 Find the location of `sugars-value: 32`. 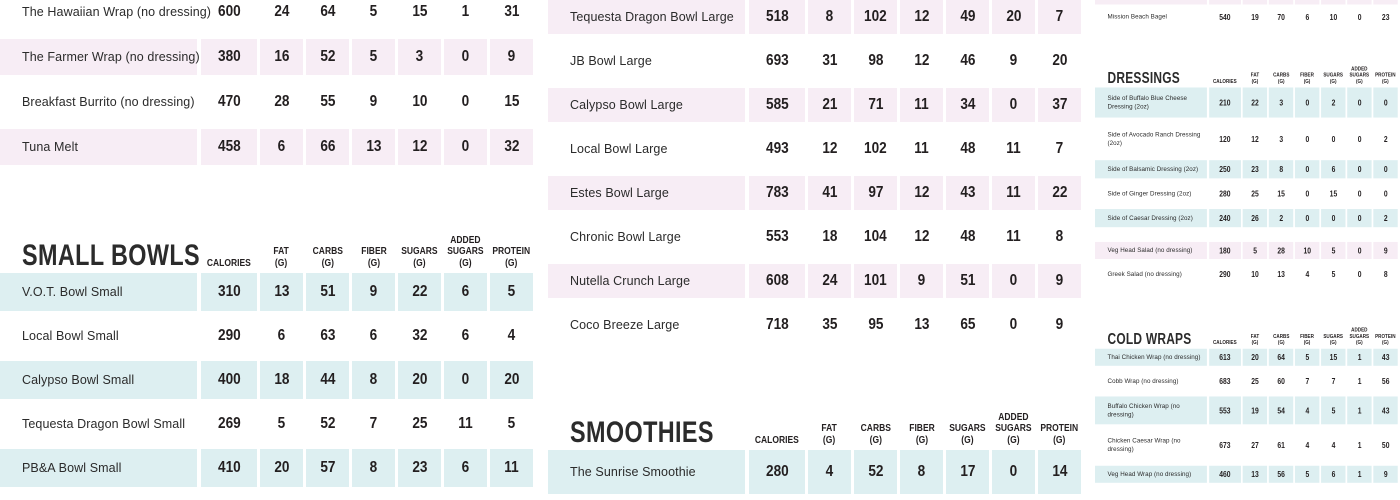

sugars-value: 32 is located at coordinates (419, 335).